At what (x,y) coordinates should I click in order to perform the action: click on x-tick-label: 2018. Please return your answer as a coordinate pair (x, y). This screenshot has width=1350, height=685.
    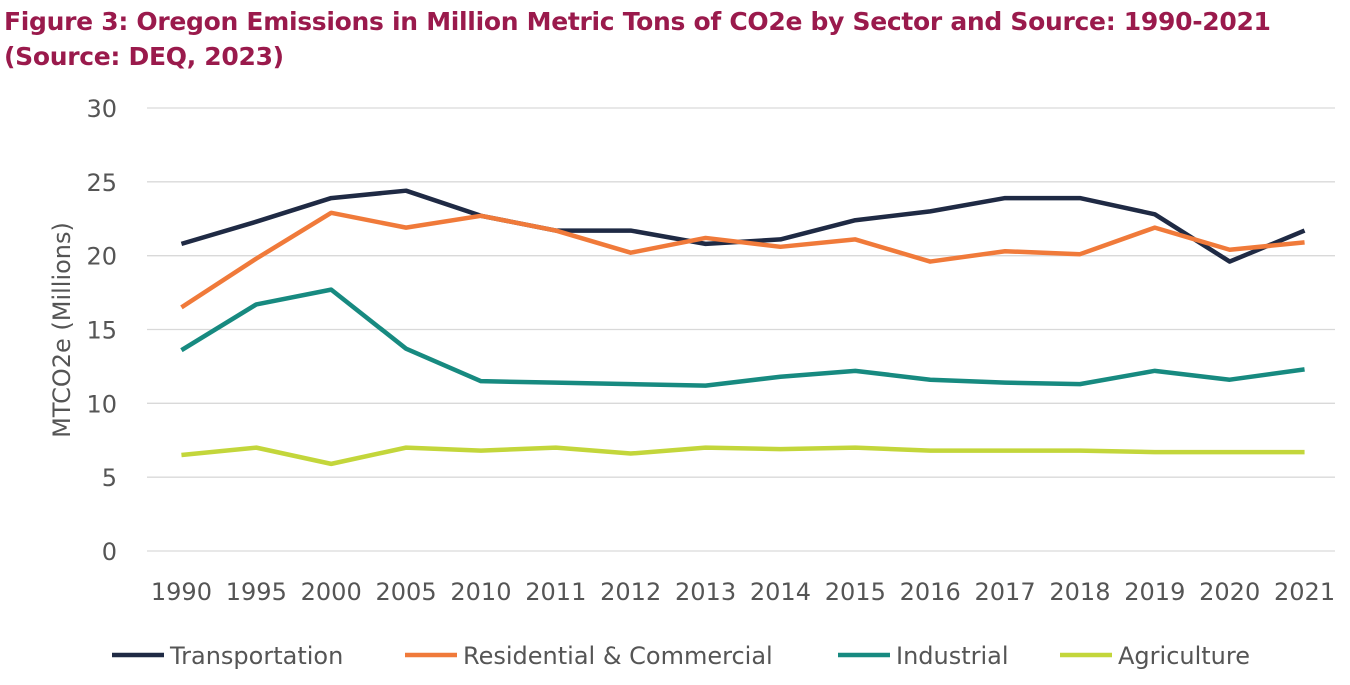
    Looking at the image, I should click on (1079, 592).